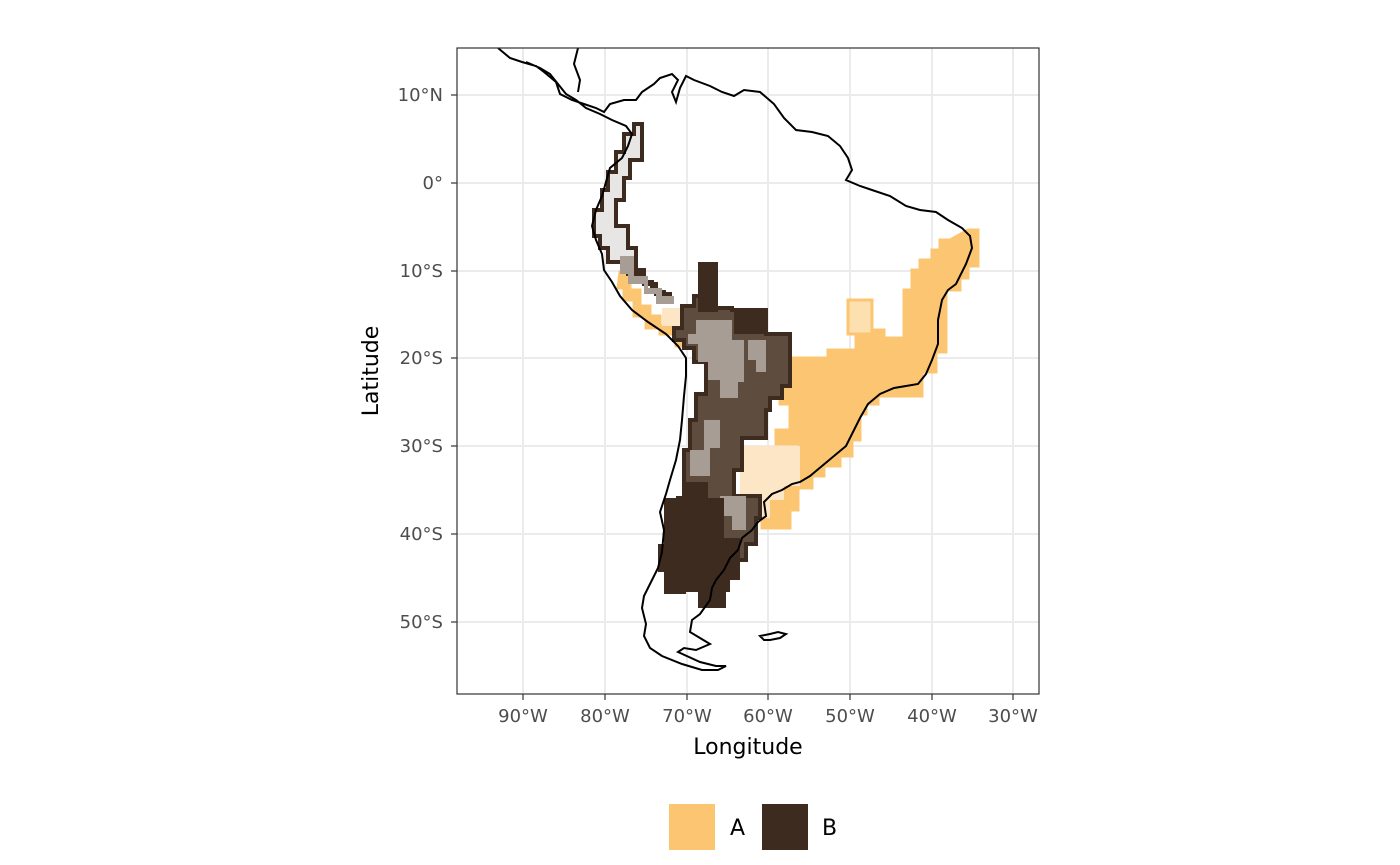  Describe the element at coordinates (932, 716) in the screenshot. I see `x-tick-label: 40°W` at that location.